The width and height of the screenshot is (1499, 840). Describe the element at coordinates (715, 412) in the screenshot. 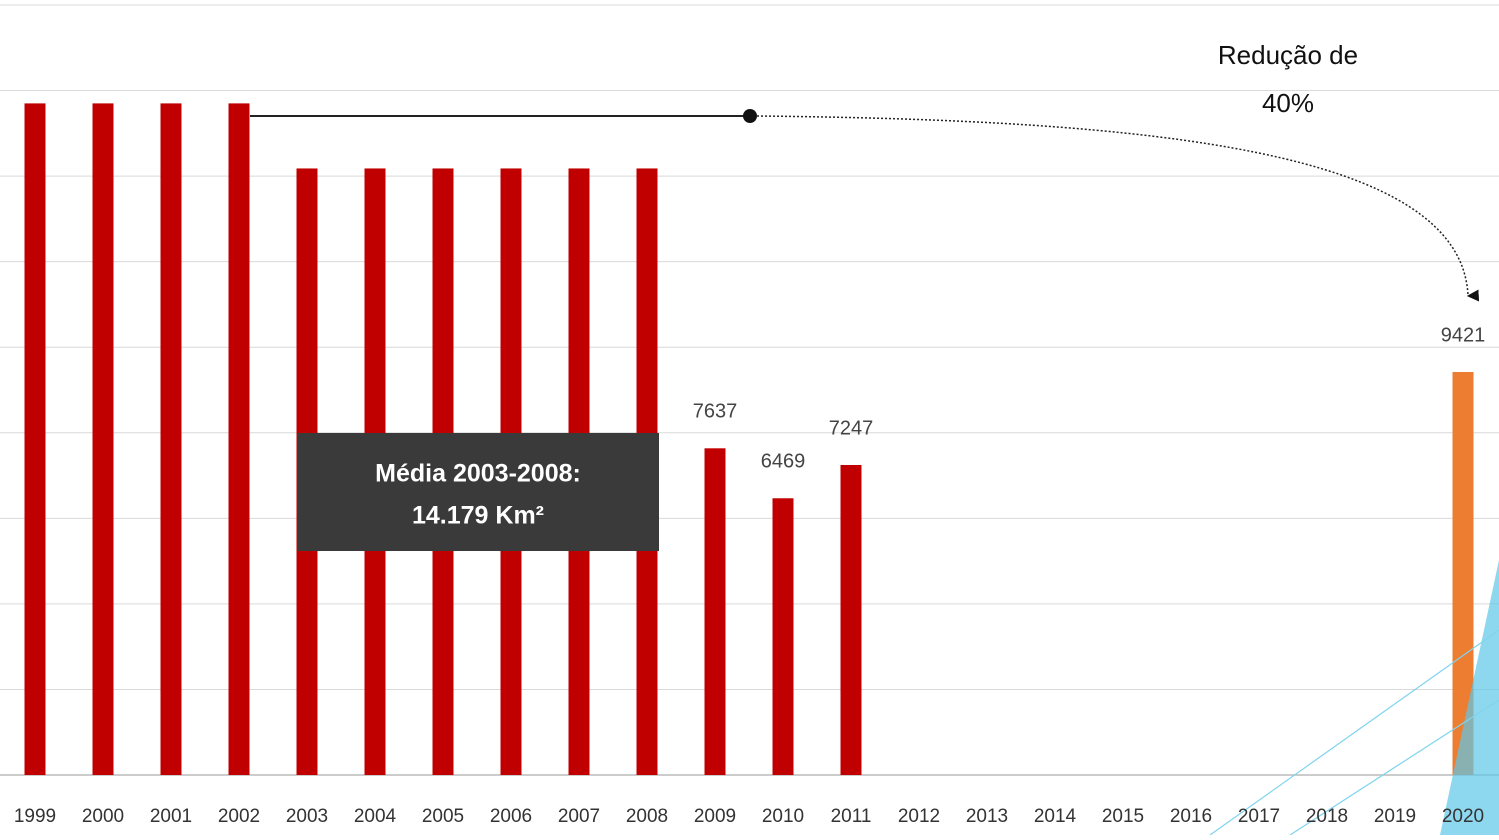

I see `data-label: 7637` at that location.